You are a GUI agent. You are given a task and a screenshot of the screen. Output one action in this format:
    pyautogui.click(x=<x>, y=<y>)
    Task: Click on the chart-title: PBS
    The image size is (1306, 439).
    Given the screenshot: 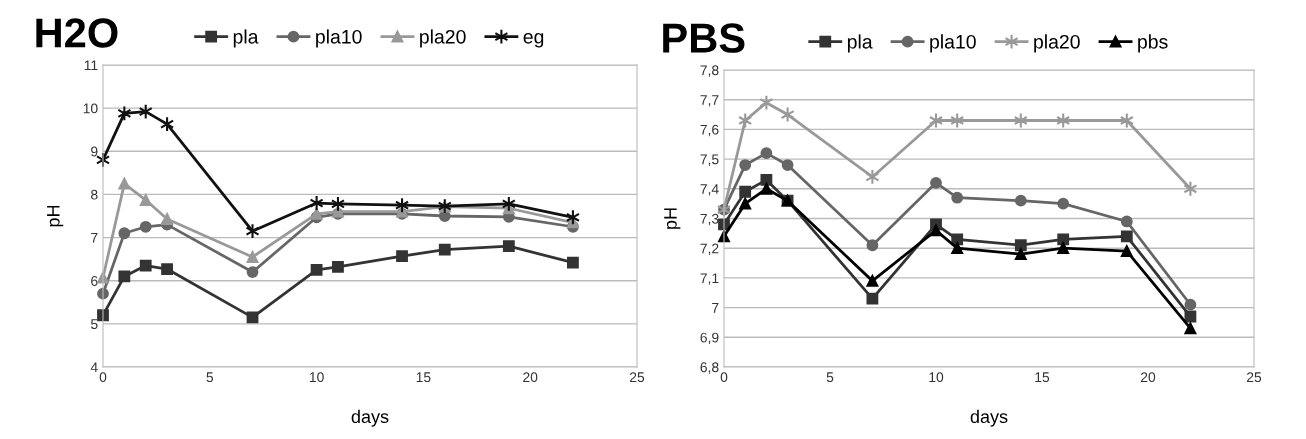 What is the action you would take?
    pyautogui.click(x=704, y=38)
    